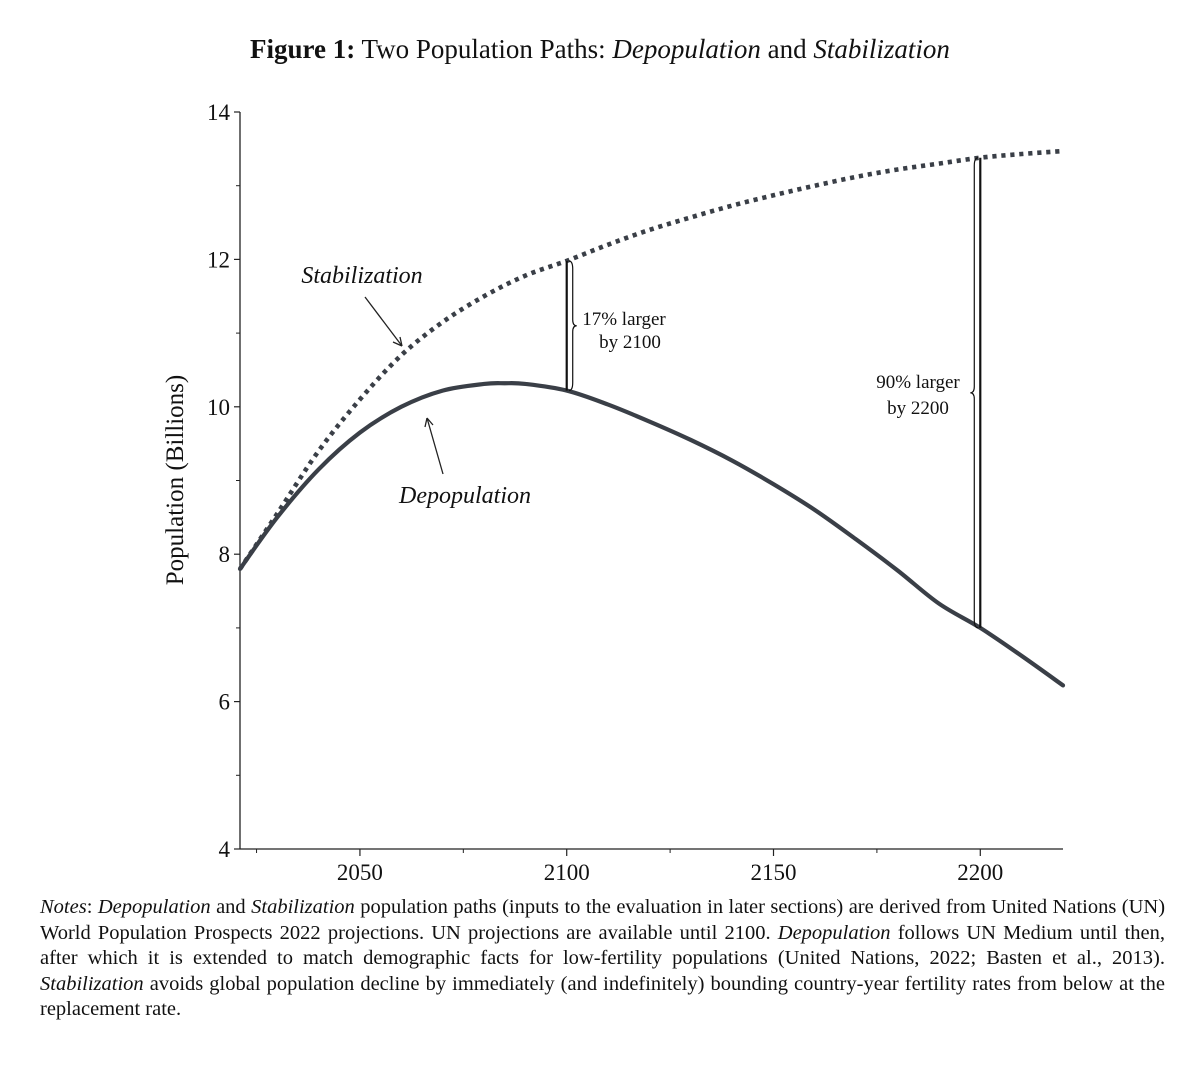 Image resolution: width=1200 pixels, height=1081 pixels. What do you see at coordinates (223, 481) in the screenshot?
I see `y-ticks: 4 6 8 10 12 14` at bounding box center [223, 481].